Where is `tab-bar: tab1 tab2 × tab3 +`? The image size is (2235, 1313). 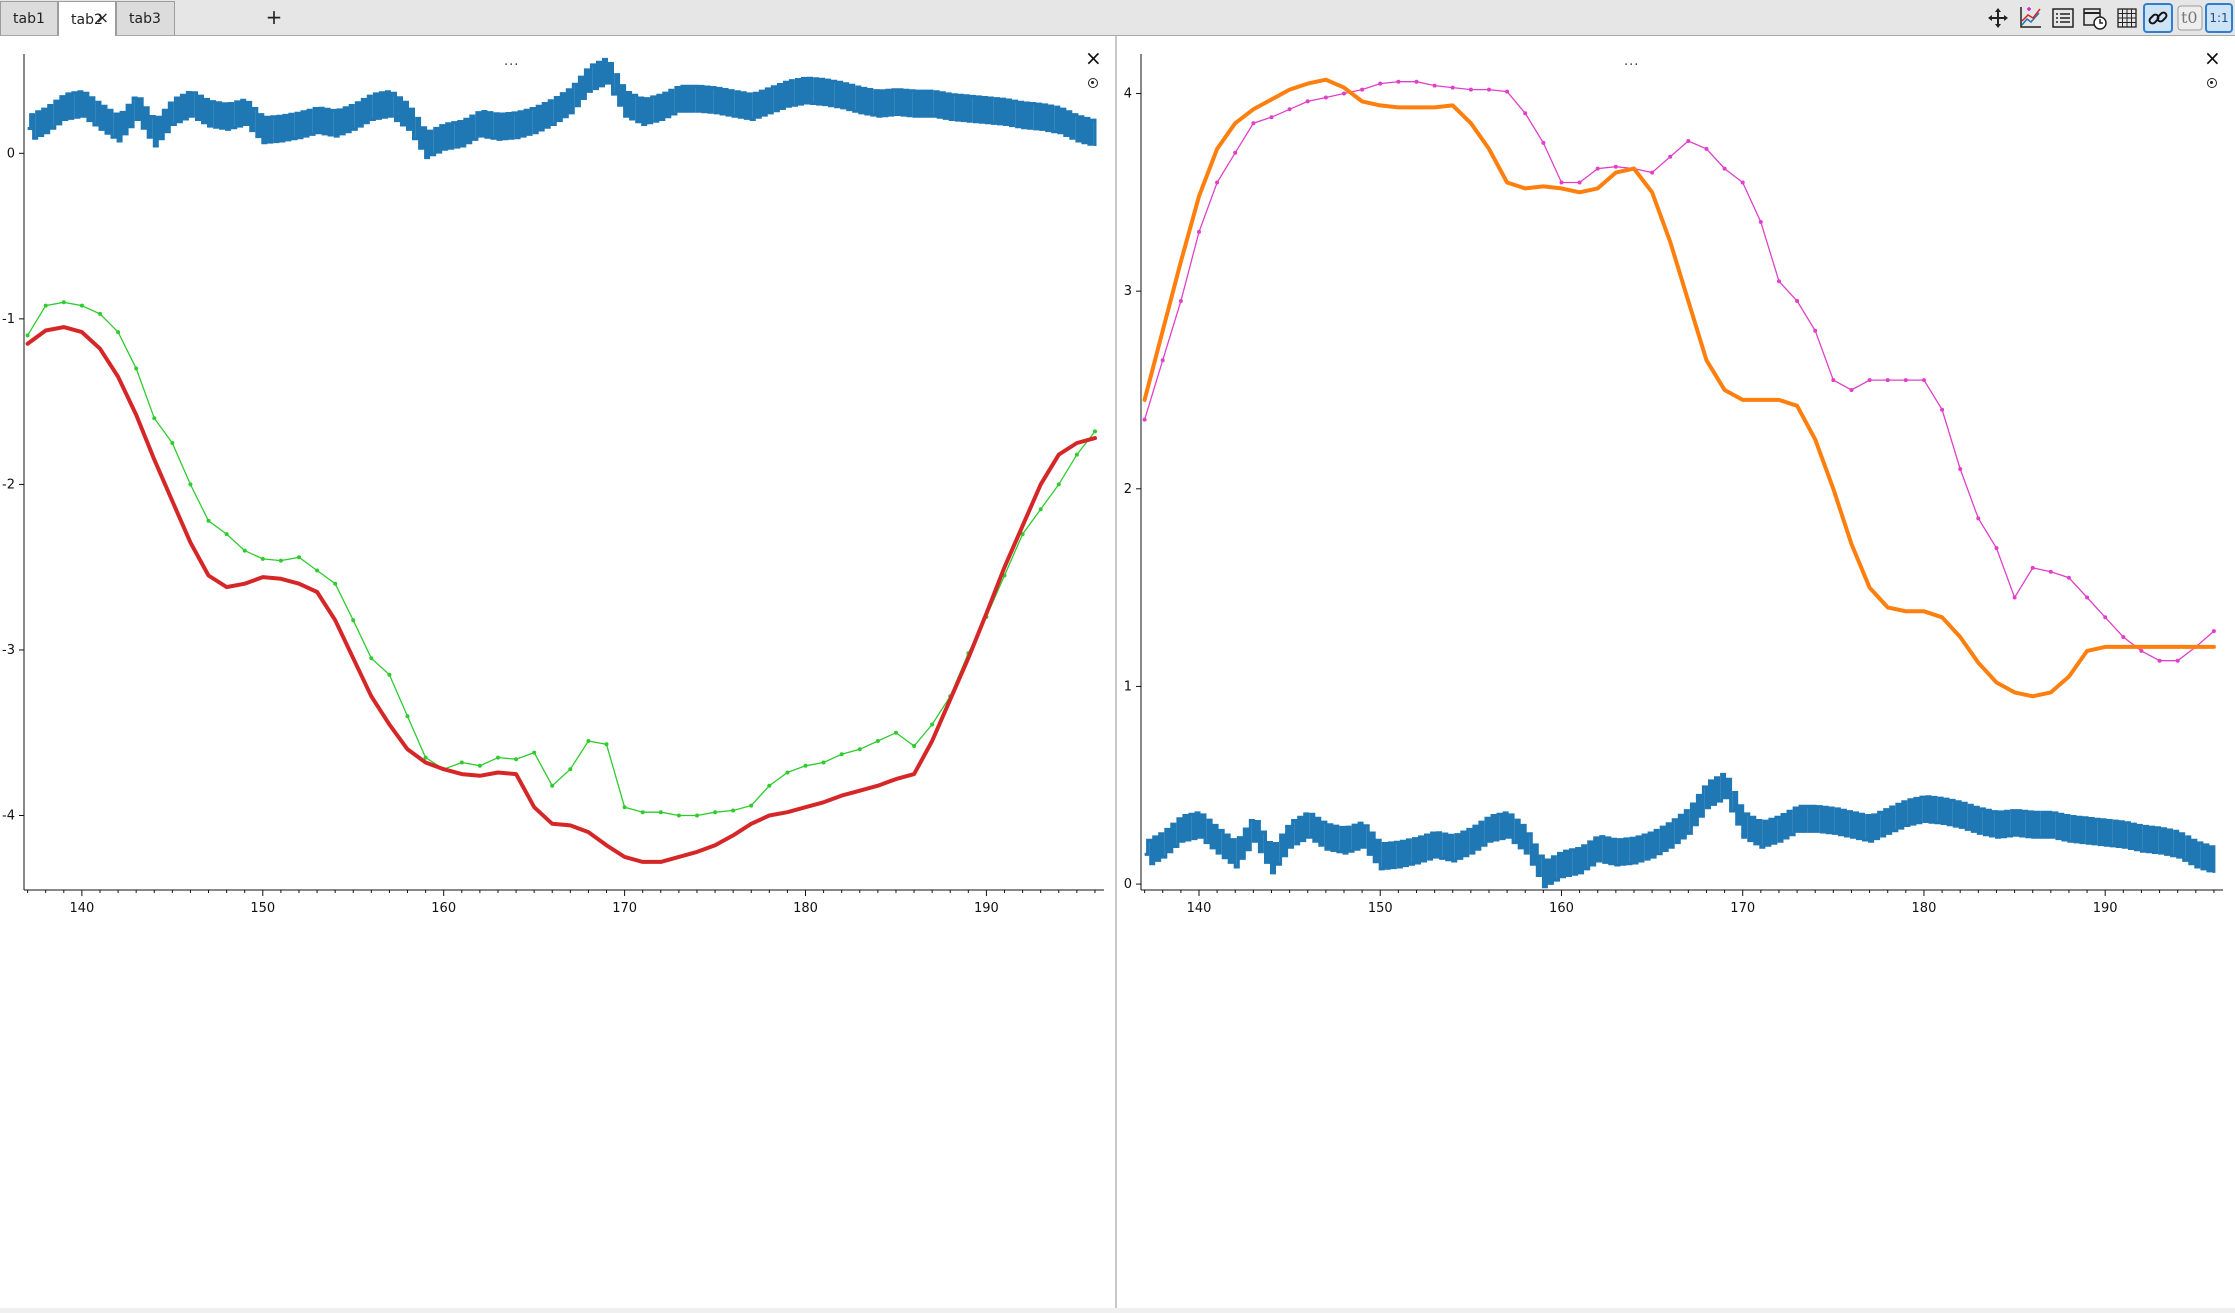 tab-bar: tab1 tab2 × tab3 + is located at coordinates (1117, 18).